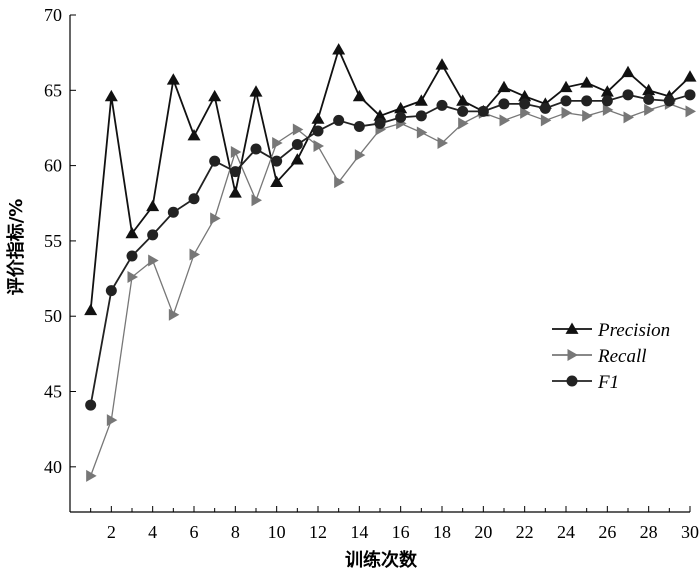  Describe the element at coordinates (566, 532) in the screenshot. I see `x-tick-label: 24` at that location.